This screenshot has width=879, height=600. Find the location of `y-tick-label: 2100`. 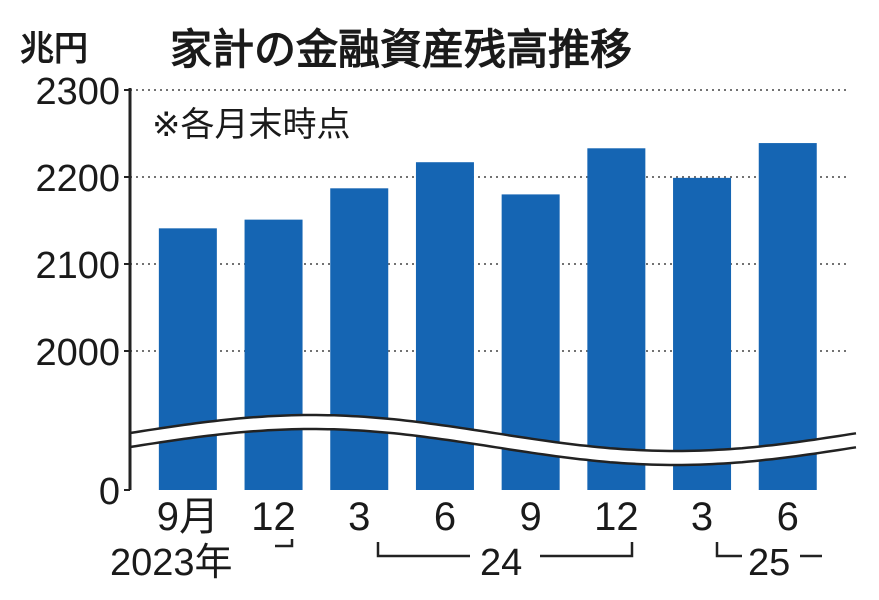

y-tick-label: 2100 is located at coordinates (77, 266).